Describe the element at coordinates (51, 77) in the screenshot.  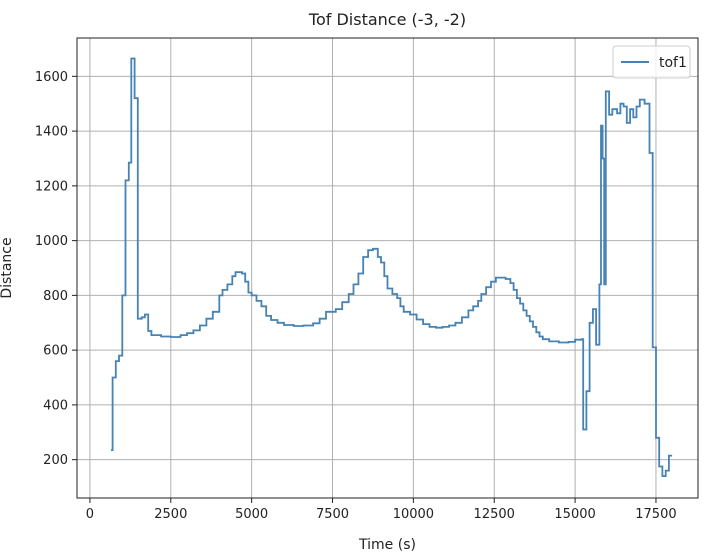
I see `y-tick-label: 1600` at that location.